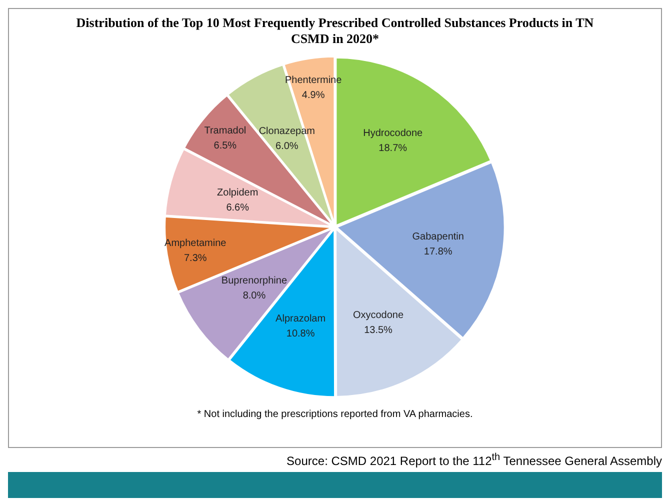  I want to click on data-label: 7.3%, so click(195, 258).